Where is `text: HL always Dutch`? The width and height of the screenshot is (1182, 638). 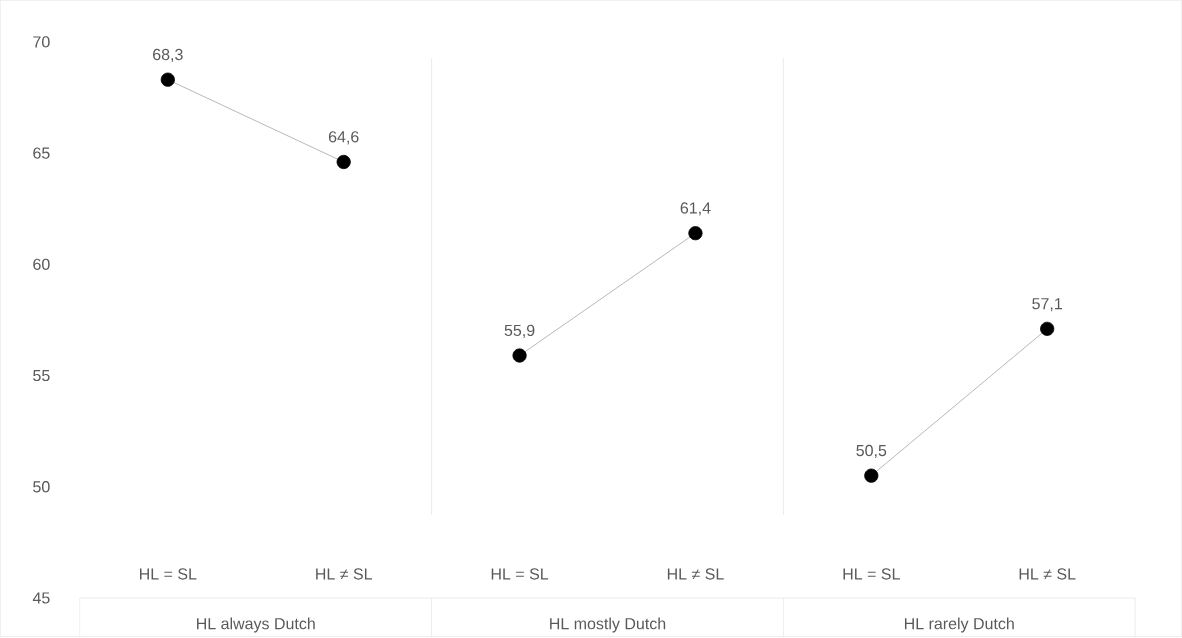 text: HL always Dutch is located at coordinates (256, 625).